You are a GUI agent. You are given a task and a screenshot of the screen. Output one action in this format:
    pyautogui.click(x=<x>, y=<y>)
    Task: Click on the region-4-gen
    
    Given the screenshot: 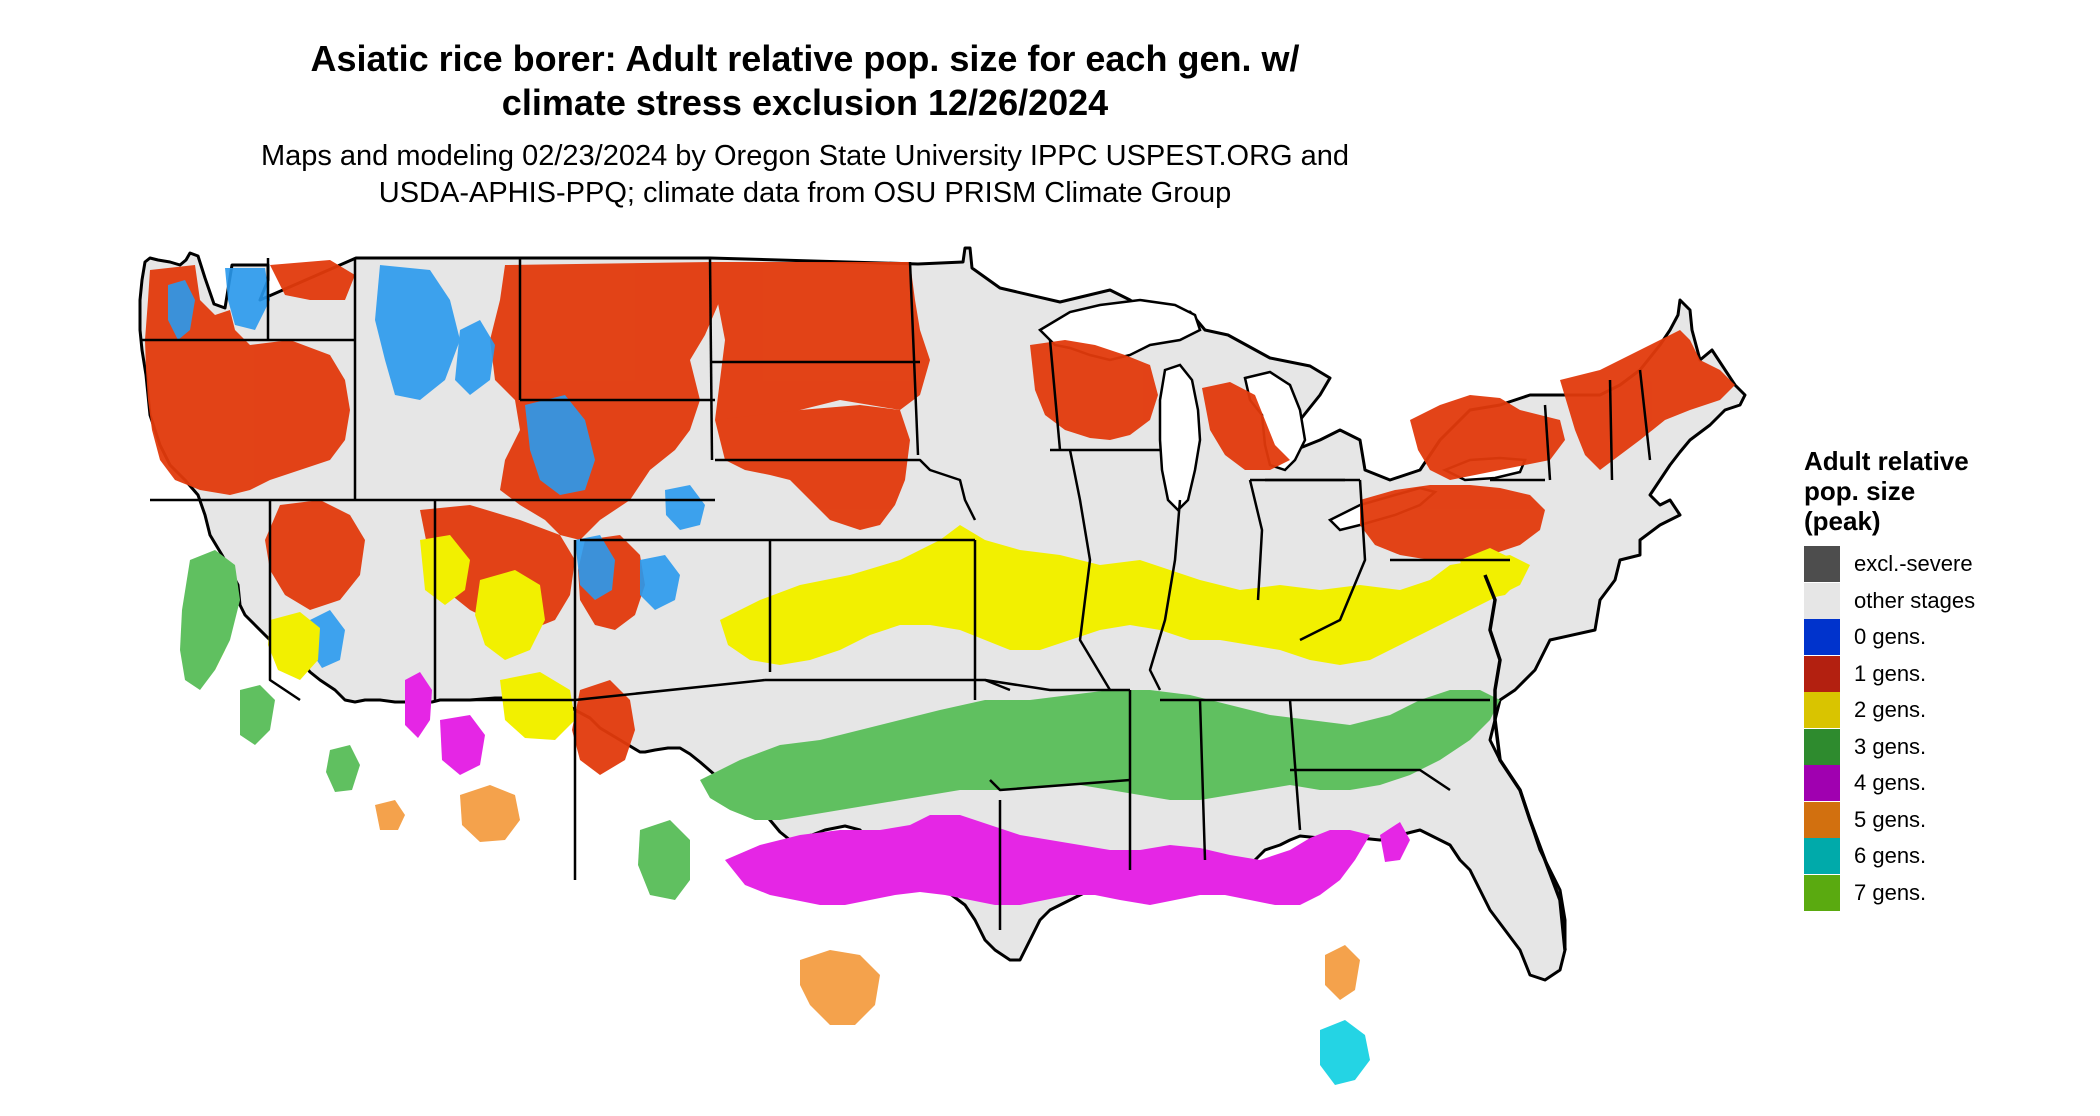 What is the action you would take?
    pyautogui.click(x=907, y=788)
    